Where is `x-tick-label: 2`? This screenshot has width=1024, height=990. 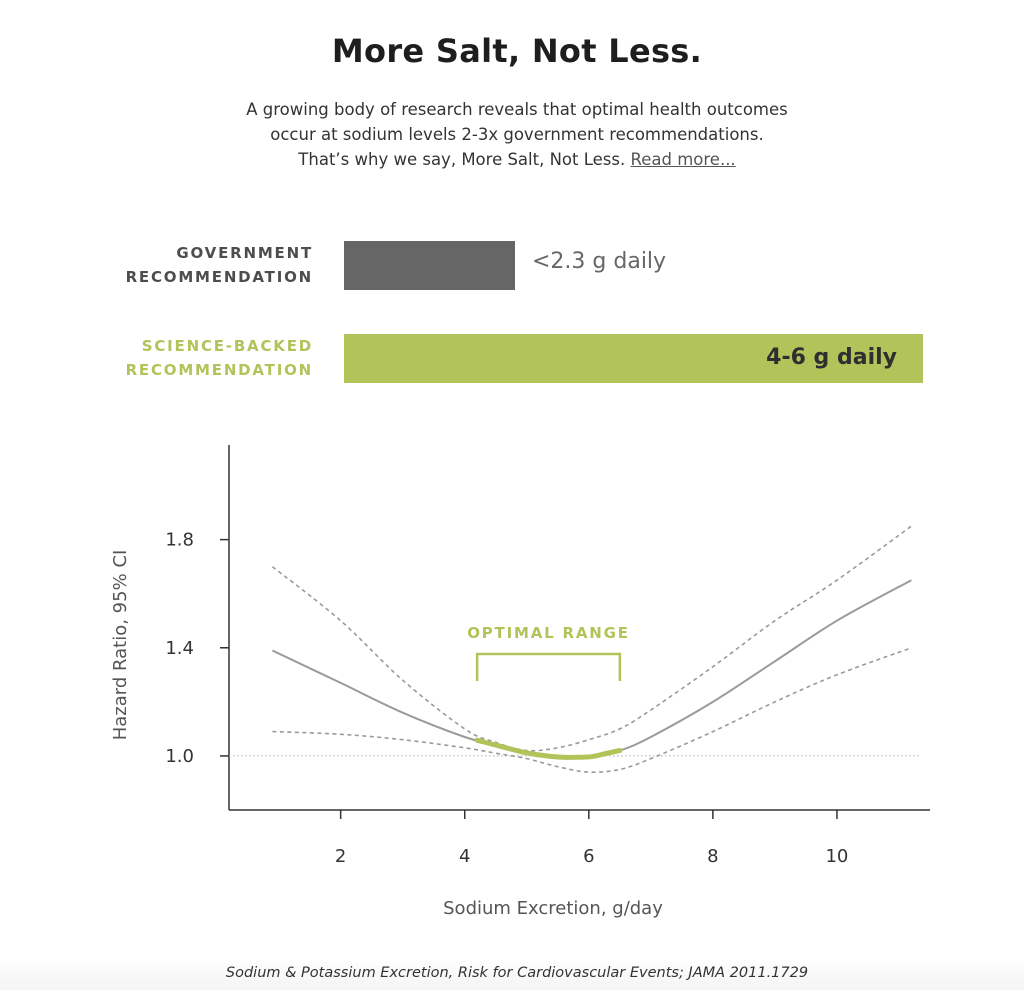
x-tick-label: 2 is located at coordinates (340, 856).